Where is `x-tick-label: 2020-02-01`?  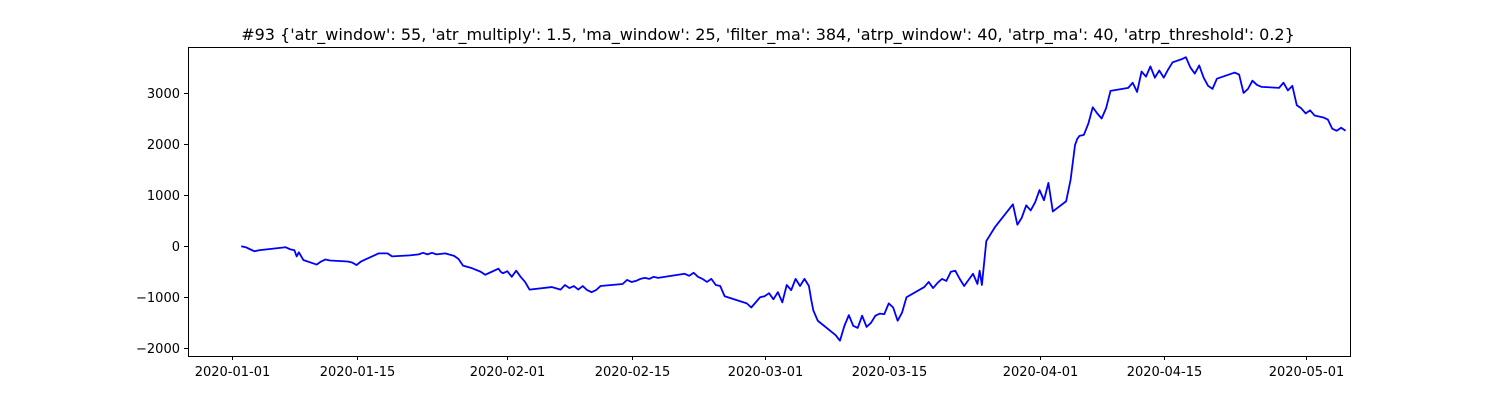 x-tick-label: 2020-02-01 is located at coordinates (508, 372).